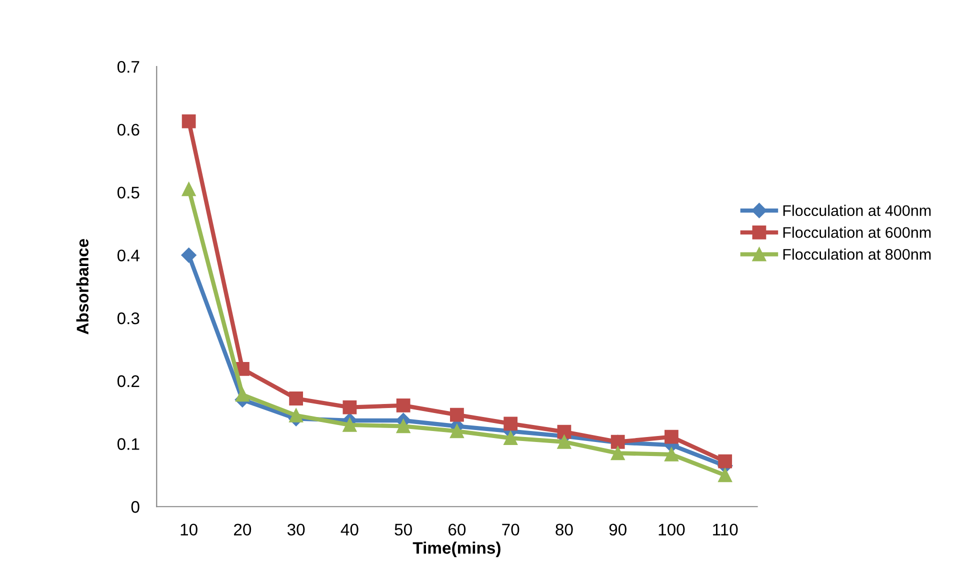  What do you see at coordinates (349, 530) in the screenshot?
I see `x-tick-label: 40` at bounding box center [349, 530].